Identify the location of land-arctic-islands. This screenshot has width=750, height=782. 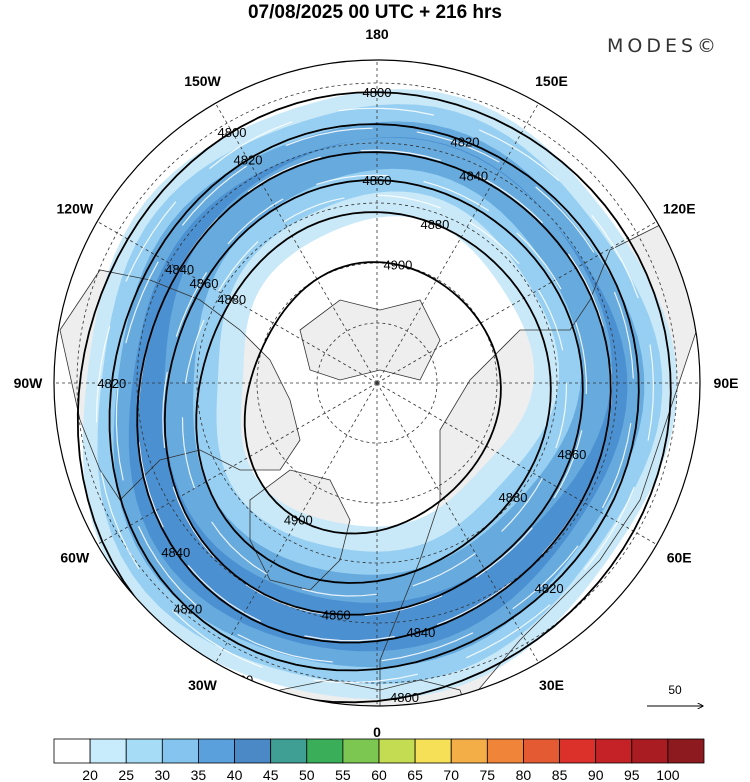
(370, 340).